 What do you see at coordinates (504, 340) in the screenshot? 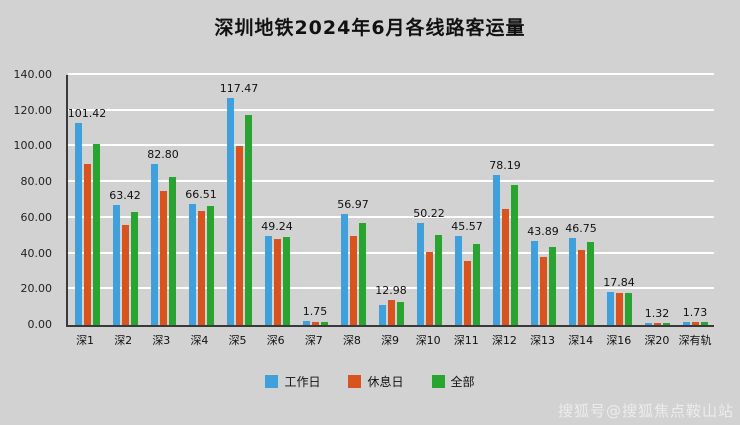
I see `x-axis-category-label: 深12` at bounding box center [504, 340].